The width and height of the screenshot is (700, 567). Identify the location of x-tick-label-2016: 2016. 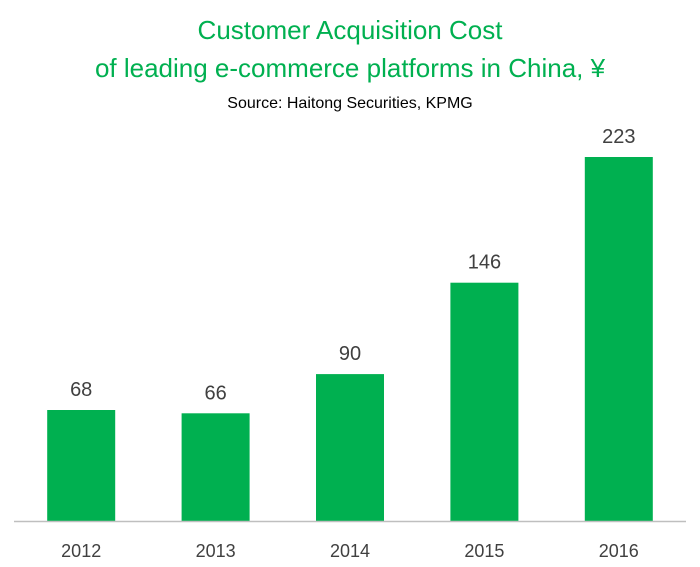
(619, 551).